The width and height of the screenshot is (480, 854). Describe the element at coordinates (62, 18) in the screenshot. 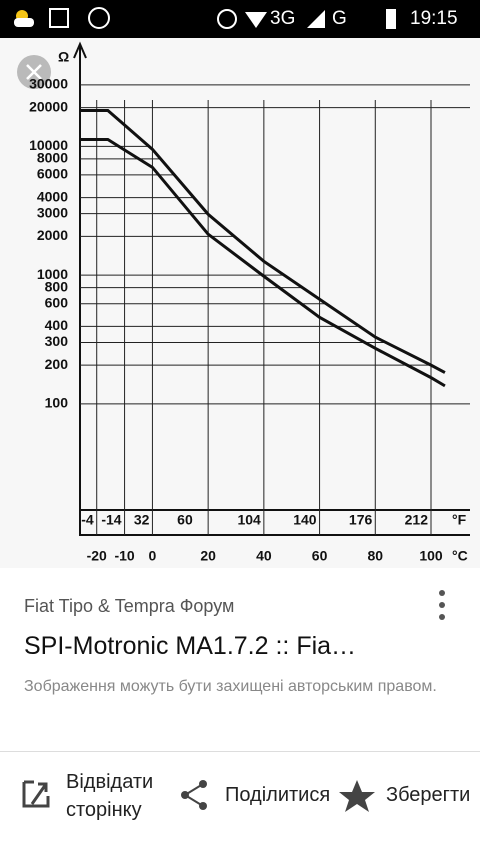

I see `status-icons` at that location.